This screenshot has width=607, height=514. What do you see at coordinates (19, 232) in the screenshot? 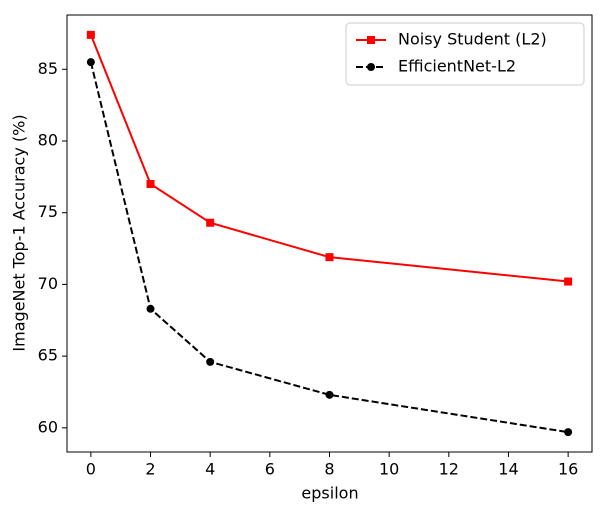
I see `y-axis-label: ImageNet Top-1 Accuracy (%)` at bounding box center [19, 232].